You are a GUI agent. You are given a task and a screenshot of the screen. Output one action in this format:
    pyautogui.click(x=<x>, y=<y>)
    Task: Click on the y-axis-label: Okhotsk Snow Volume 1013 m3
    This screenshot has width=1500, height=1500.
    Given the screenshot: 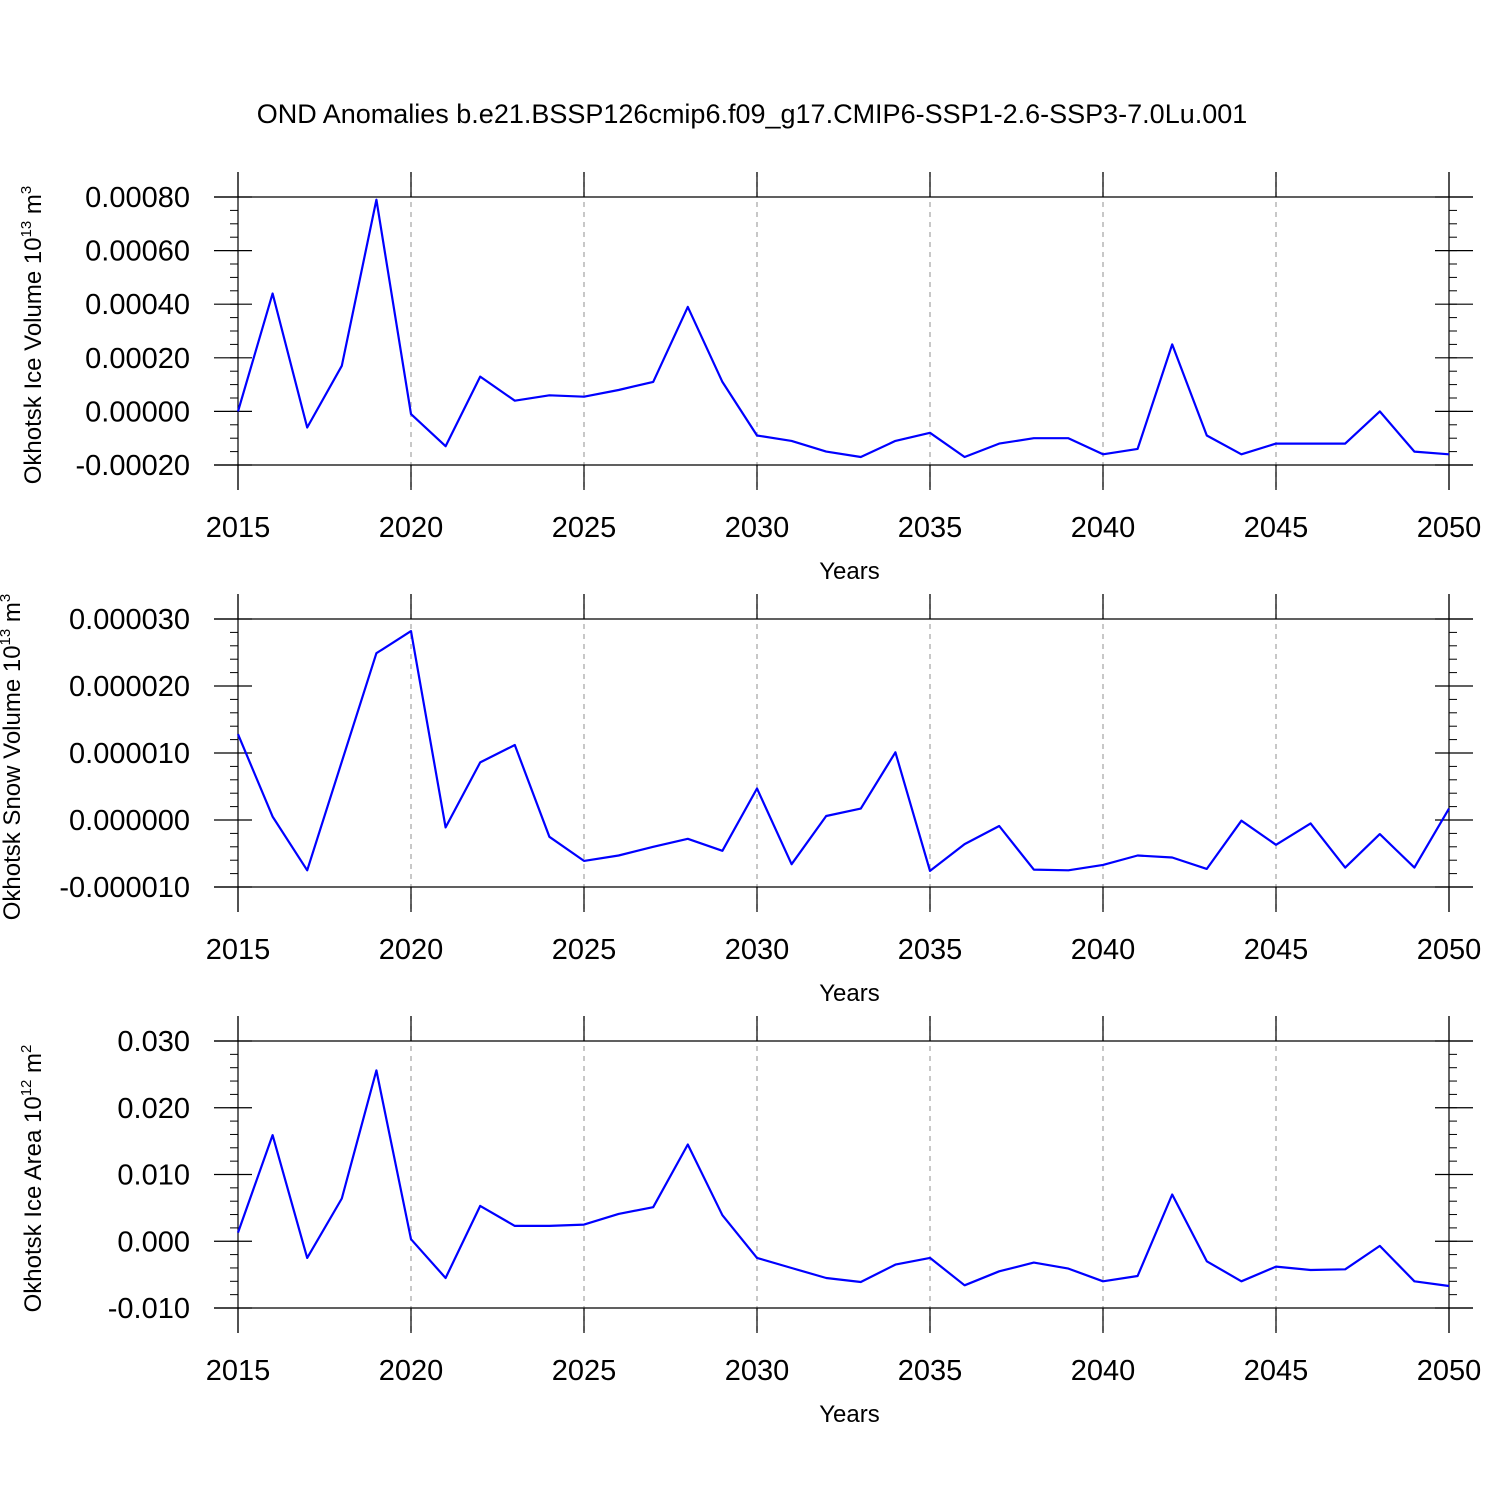 What is the action you would take?
    pyautogui.click(x=13, y=757)
    